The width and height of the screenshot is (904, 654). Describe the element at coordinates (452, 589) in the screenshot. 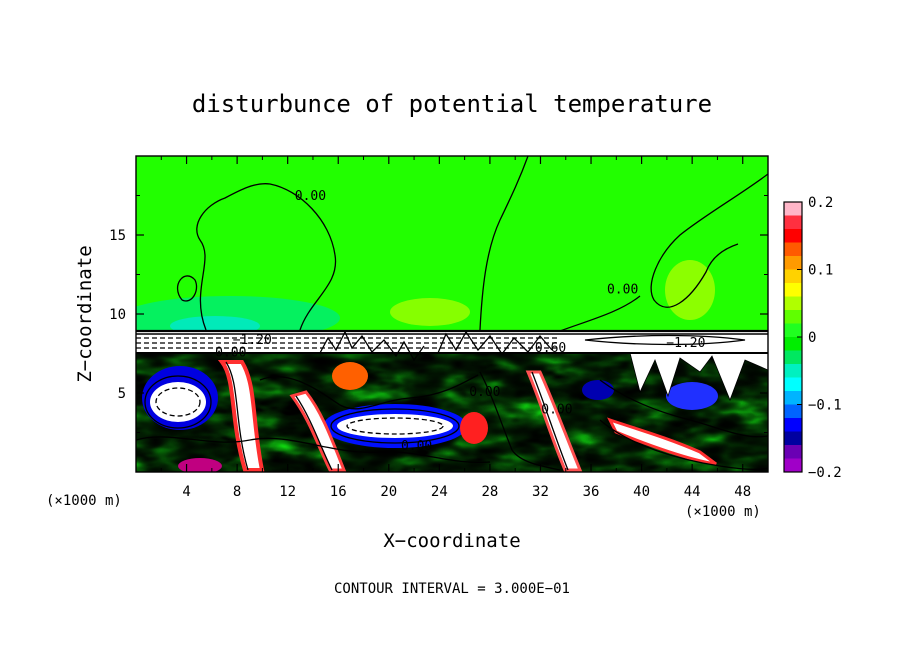

I see `contour-interval-note: CONTOUR INTERVAL = 3.000E−01` at that location.